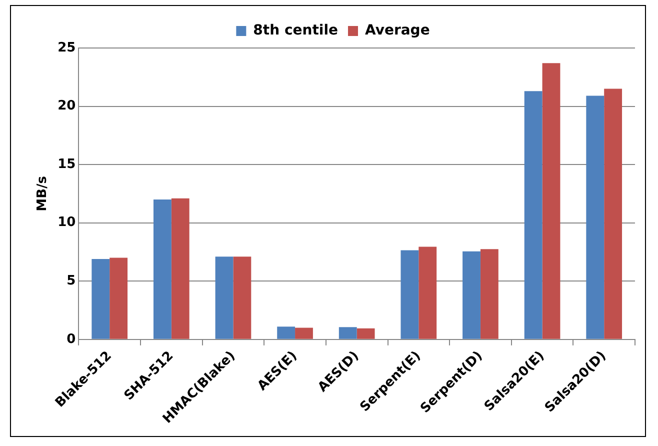 The image size is (658, 446). What do you see at coordinates (295, 30) in the screenshot?
I see `legend-label: 8th centile` at bounding box center [295, 30].